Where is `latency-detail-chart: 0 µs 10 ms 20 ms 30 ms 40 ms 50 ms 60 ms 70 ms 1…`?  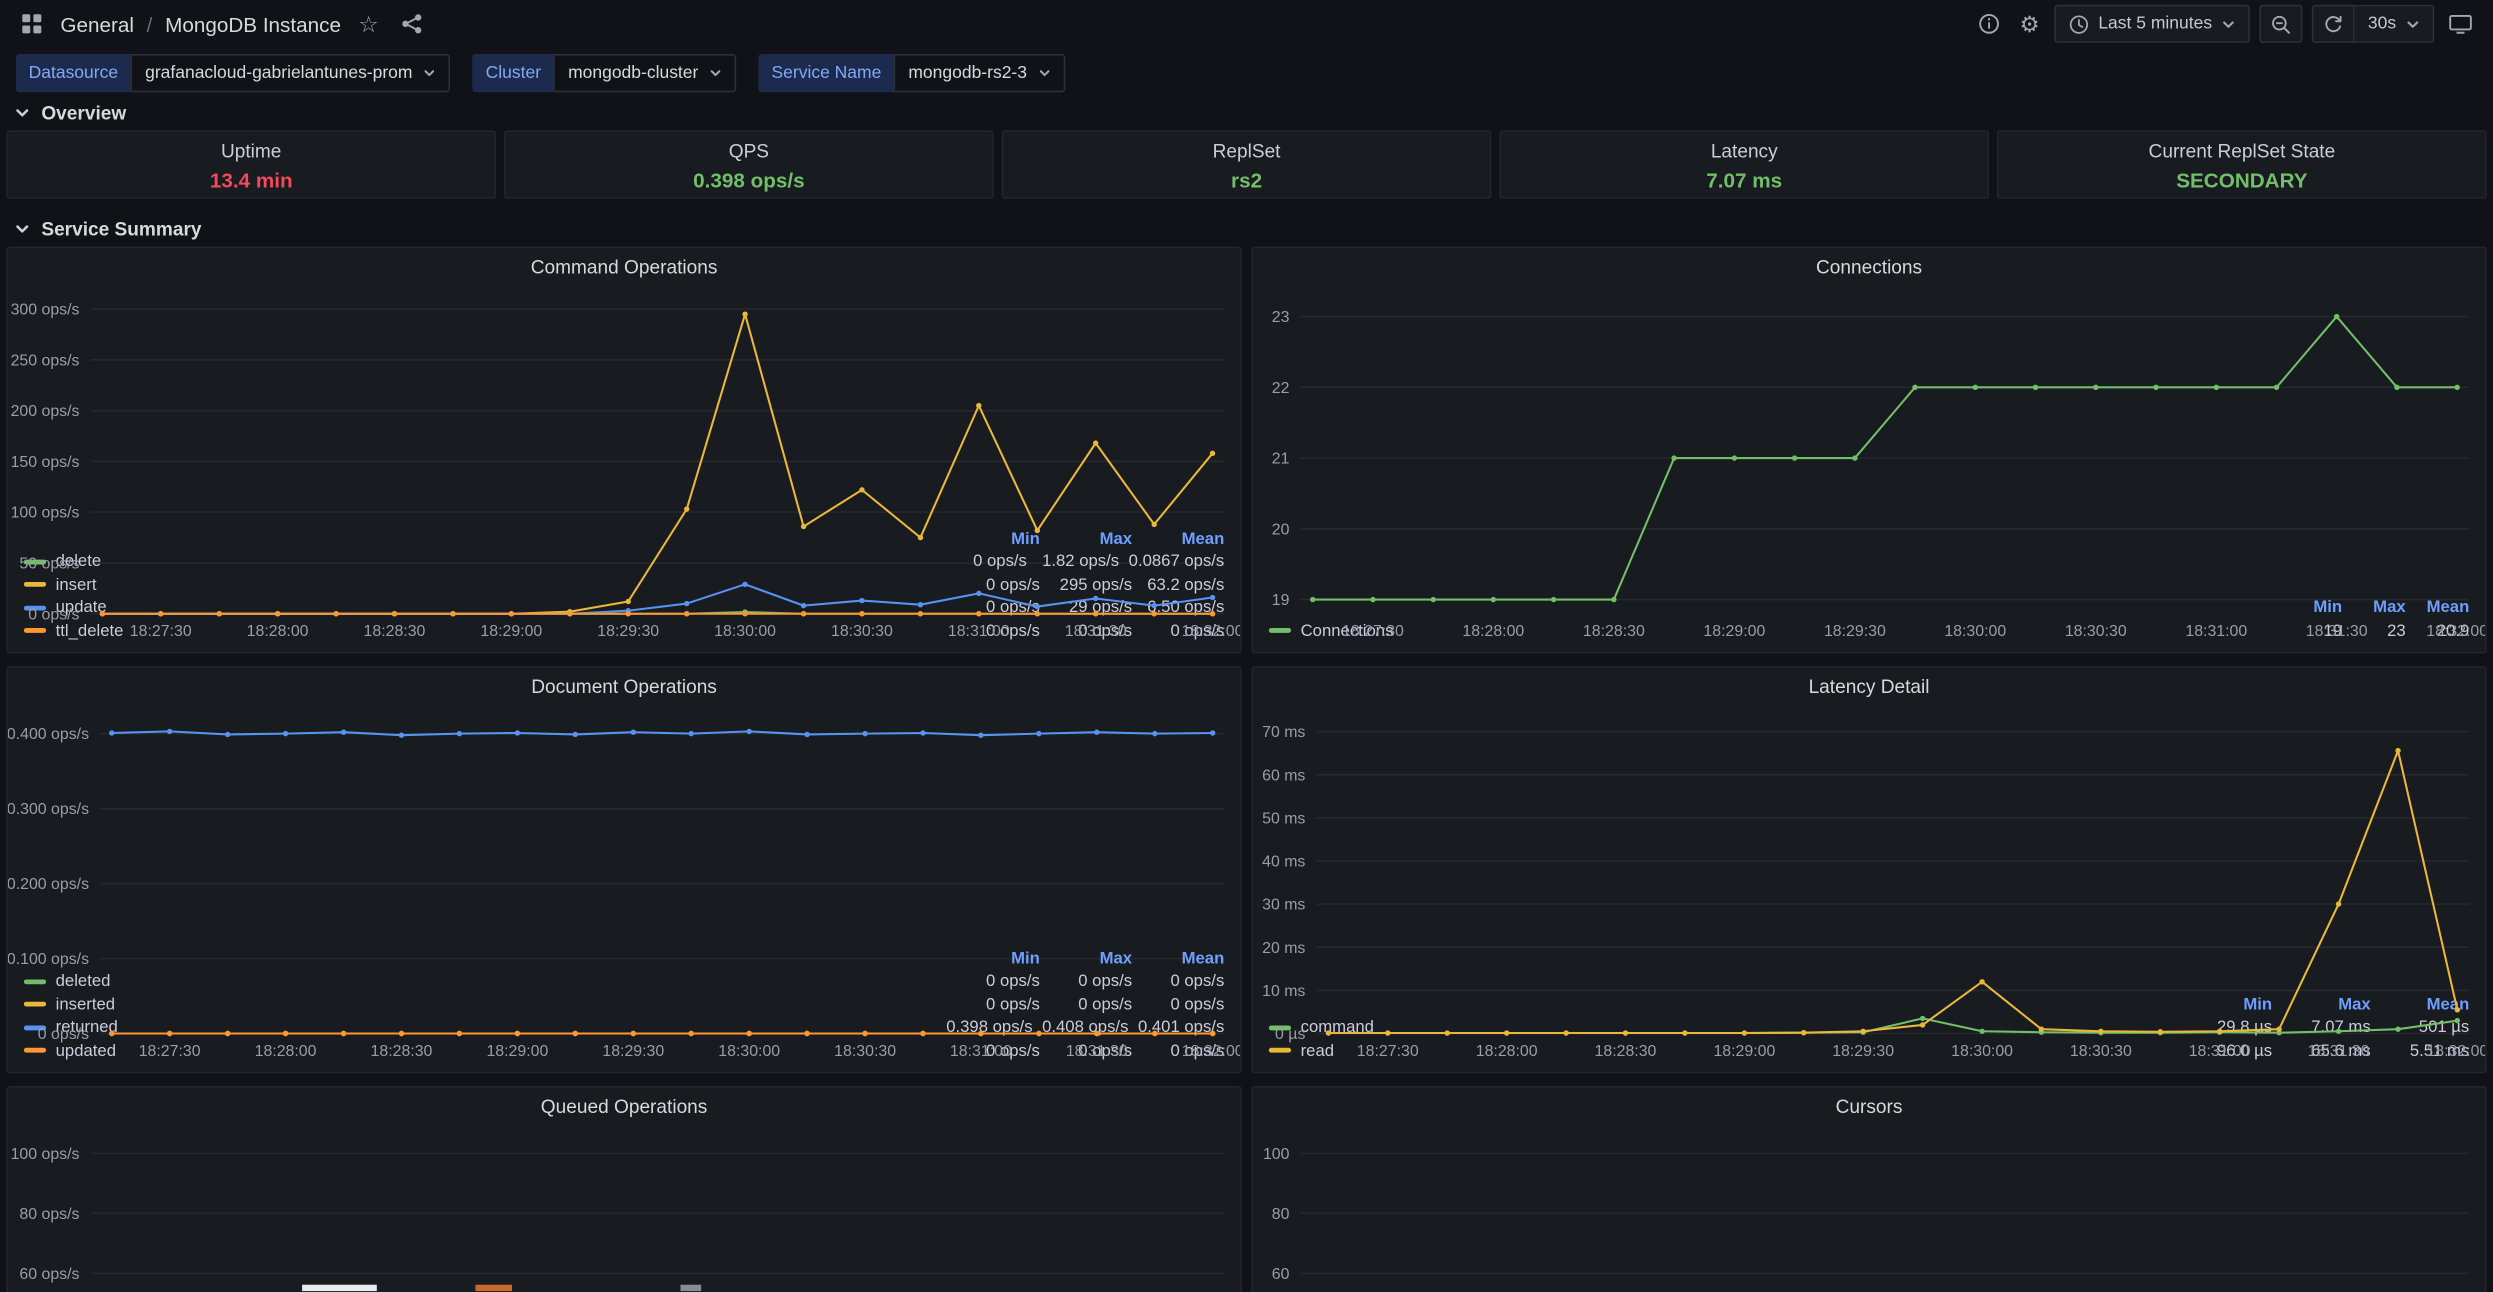
latency-detail-chart: 0 µs 10 ms 20 ms 30 ms 40 ms 50 ms 60 ms 70 ms 1… is located at coordinates (1869, 883).